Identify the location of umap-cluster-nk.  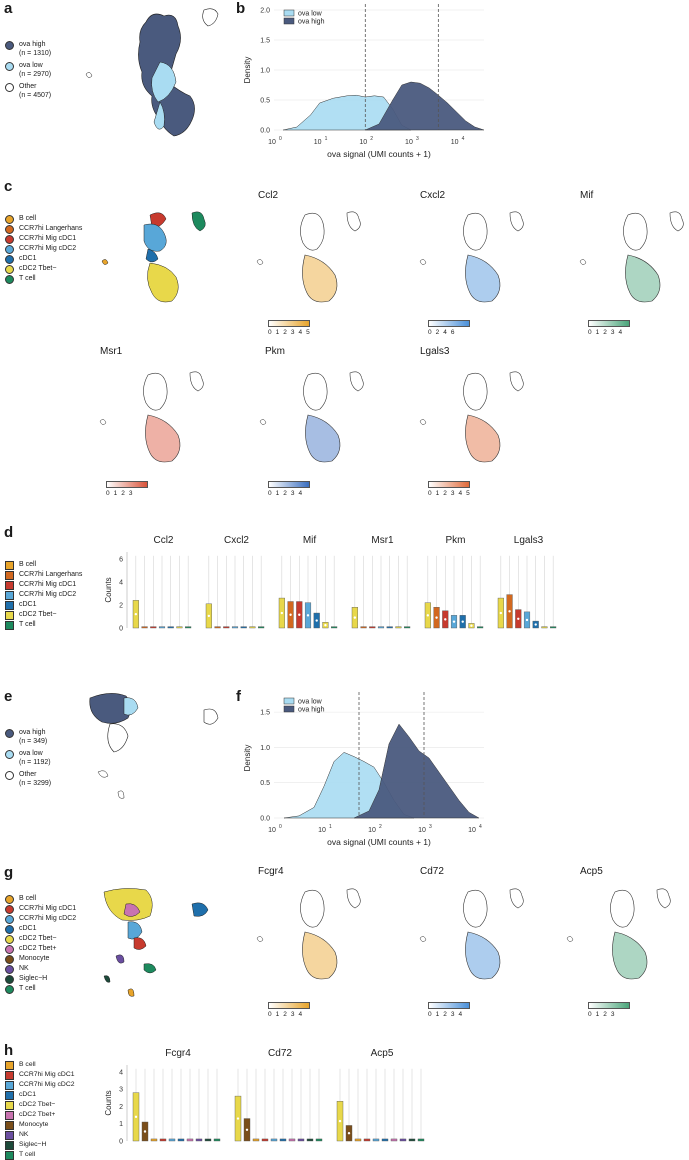
(120, 959).